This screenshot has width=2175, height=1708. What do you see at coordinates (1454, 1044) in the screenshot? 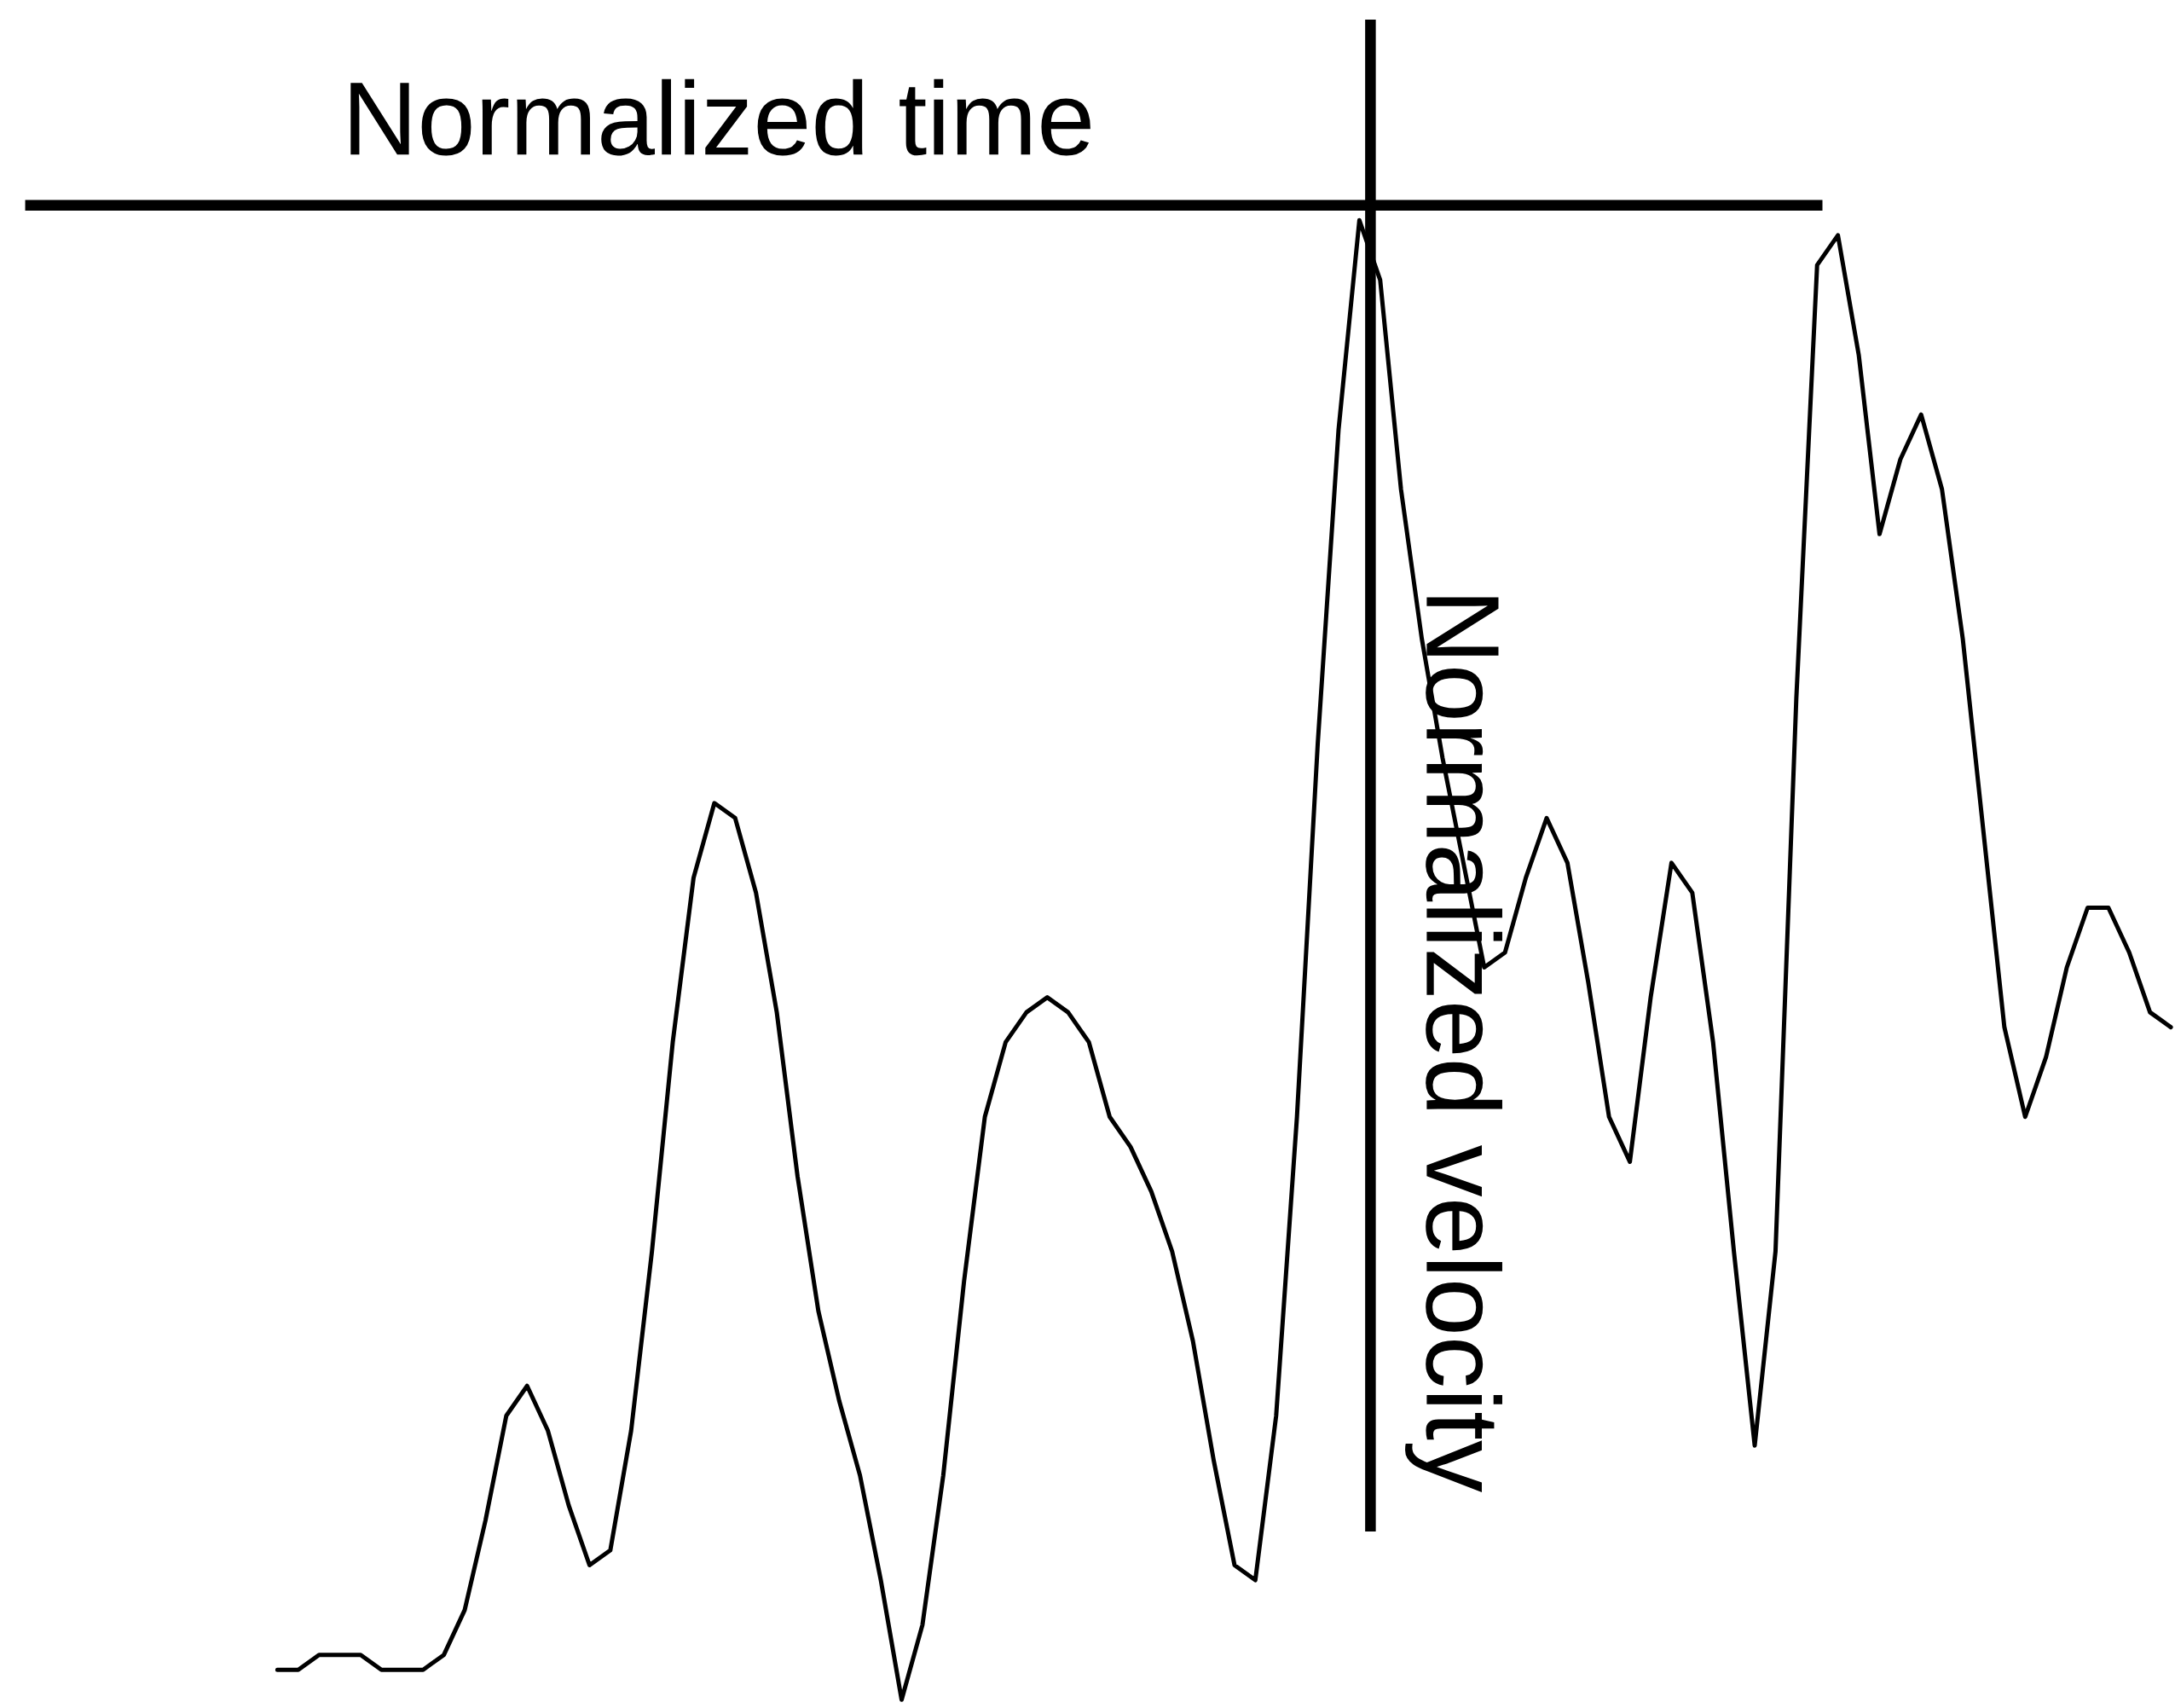
I see `y-axis-title: Normalized velocity` at bounding box center [1454, 1044].